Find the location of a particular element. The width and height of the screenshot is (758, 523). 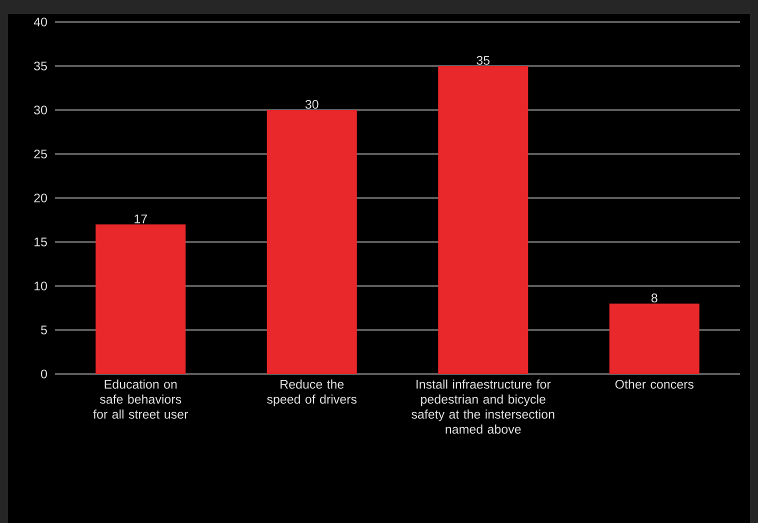

y-tick-label: 5 is located at coordinates (44, 330).